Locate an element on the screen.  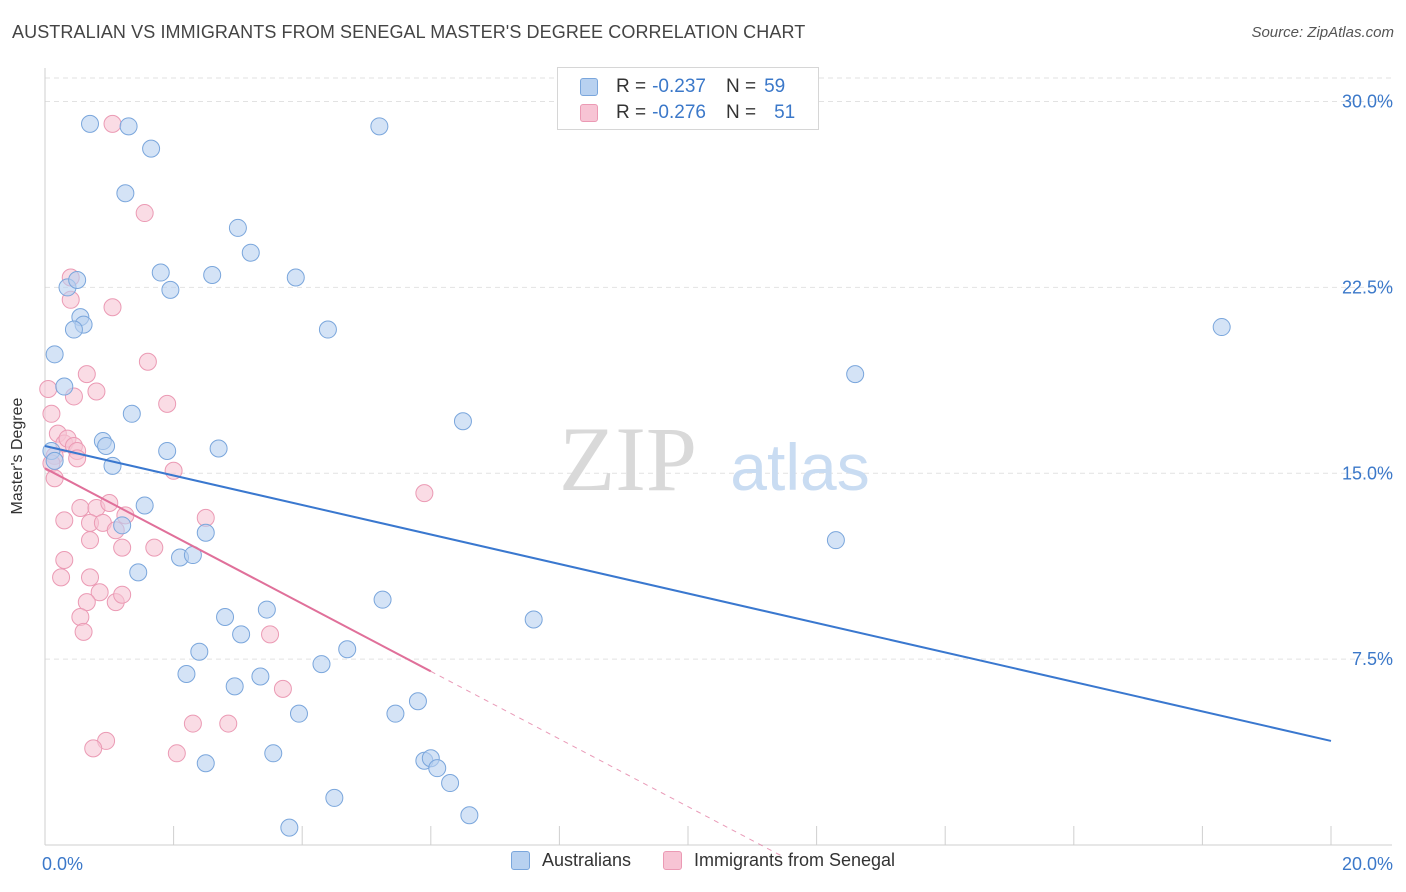
legend-row-australians: R = -0.237 N = 59 is located at coordinates (682, 87).